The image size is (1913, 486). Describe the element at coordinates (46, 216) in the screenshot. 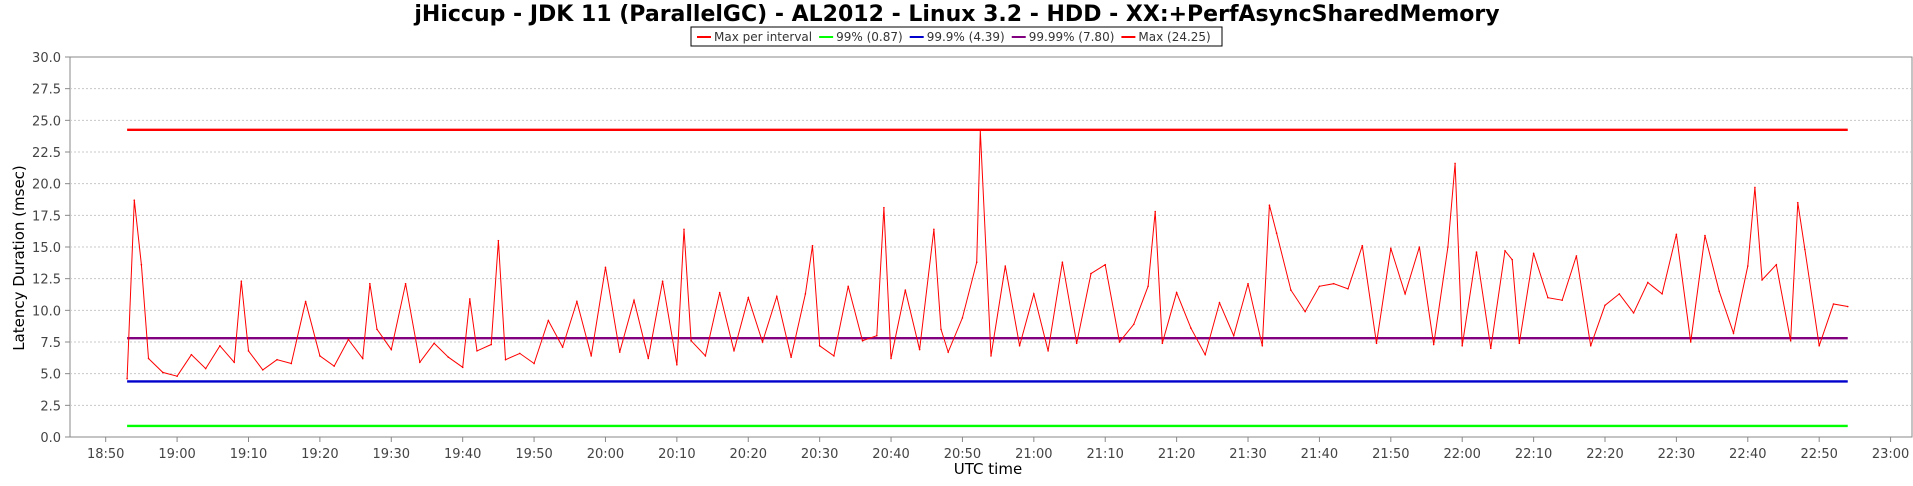

I see `y-tick-label: 17.5` at that location.